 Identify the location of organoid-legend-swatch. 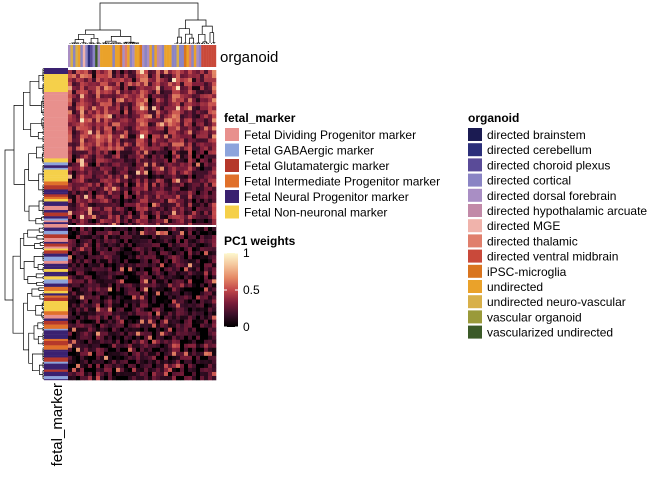
(475, 226).